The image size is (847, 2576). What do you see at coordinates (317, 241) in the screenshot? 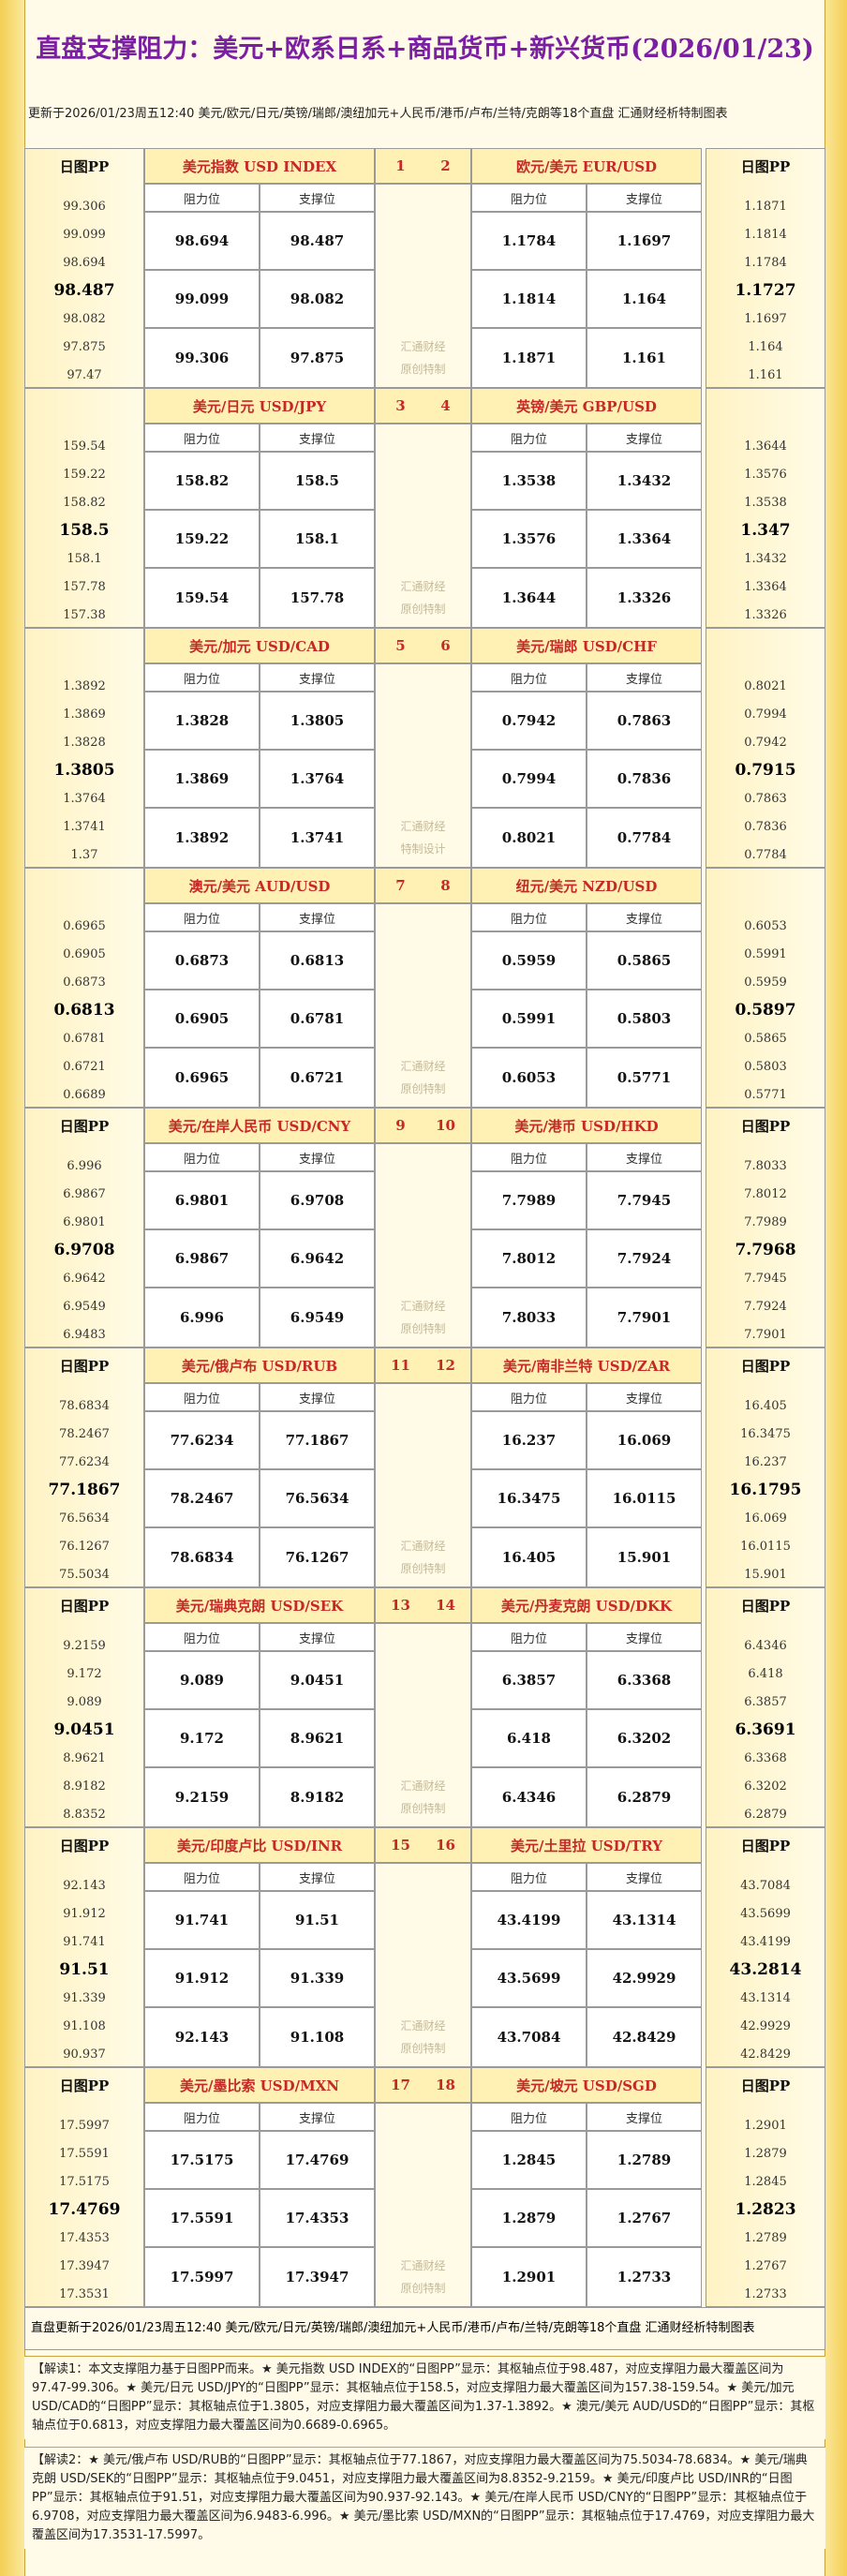
I see `support-value: 98.487` at bounding box center [317, 241].